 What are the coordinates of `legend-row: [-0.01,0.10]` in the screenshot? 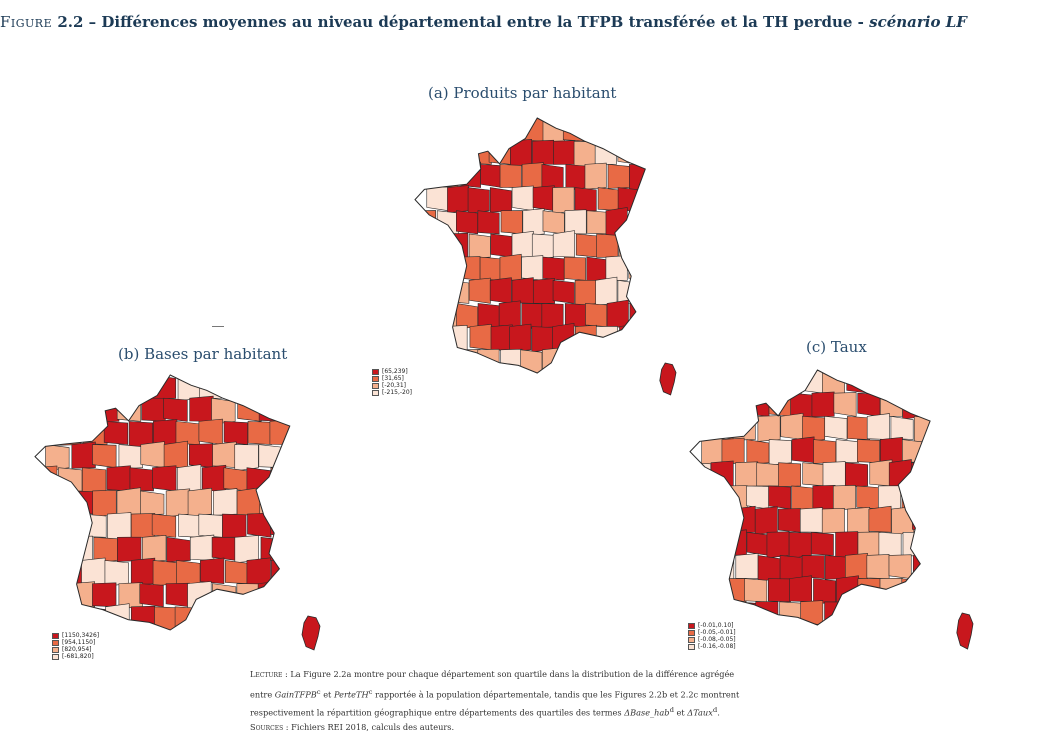 It's located at (712, 625).